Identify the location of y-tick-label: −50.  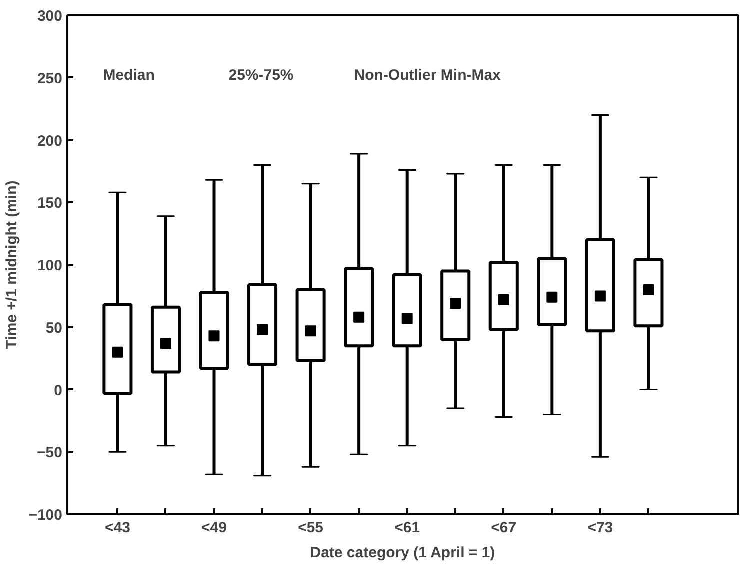
(50, 453).